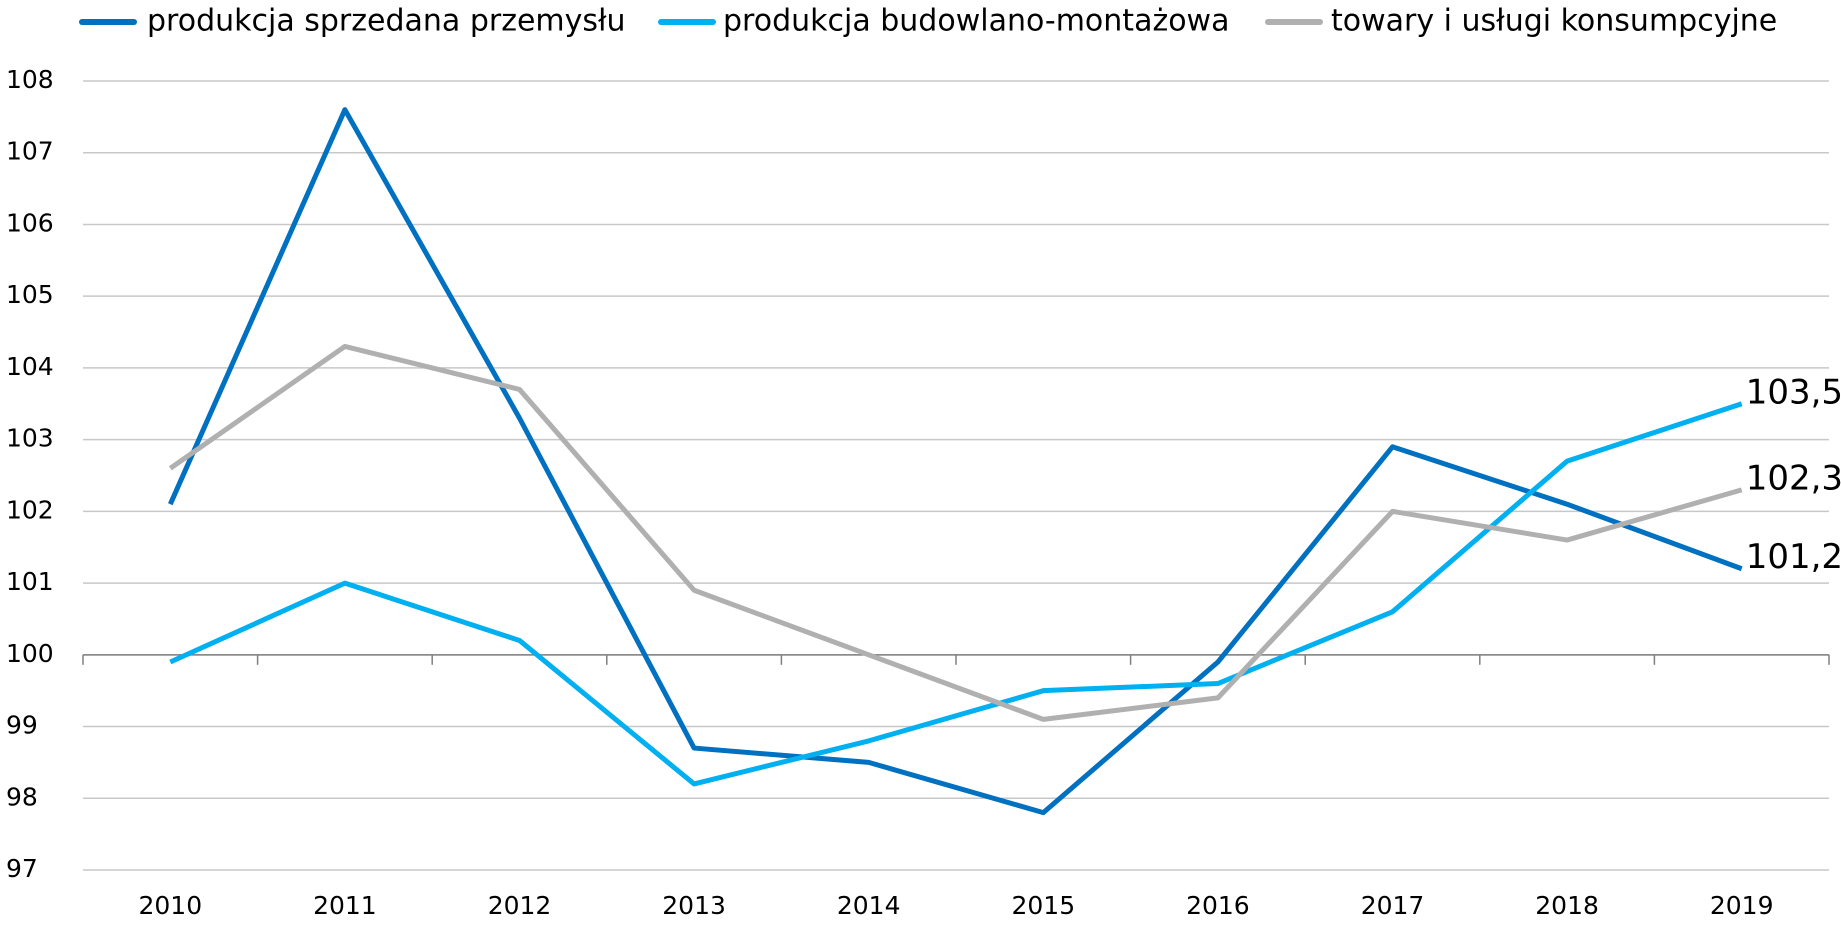 The height and width of the screenshot is (925, 1841). I want to click on data-label: 101,2, so click(1793, 557).